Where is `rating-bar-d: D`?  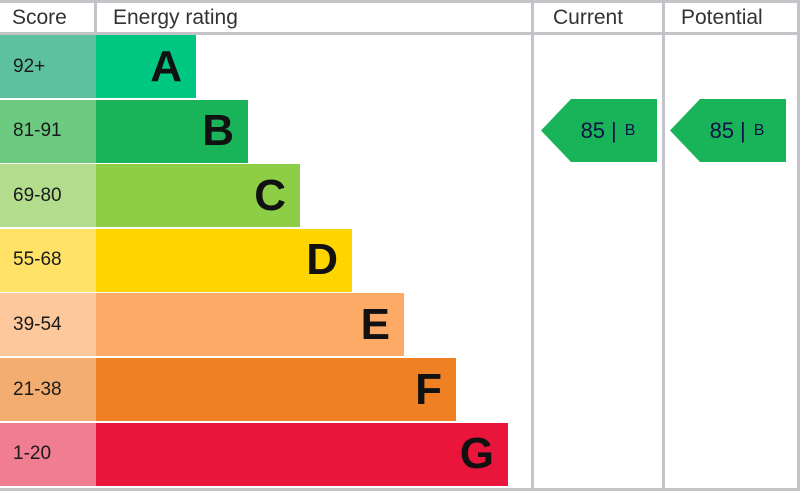 rating-bar-d: D is located at coordinates (224, 260).